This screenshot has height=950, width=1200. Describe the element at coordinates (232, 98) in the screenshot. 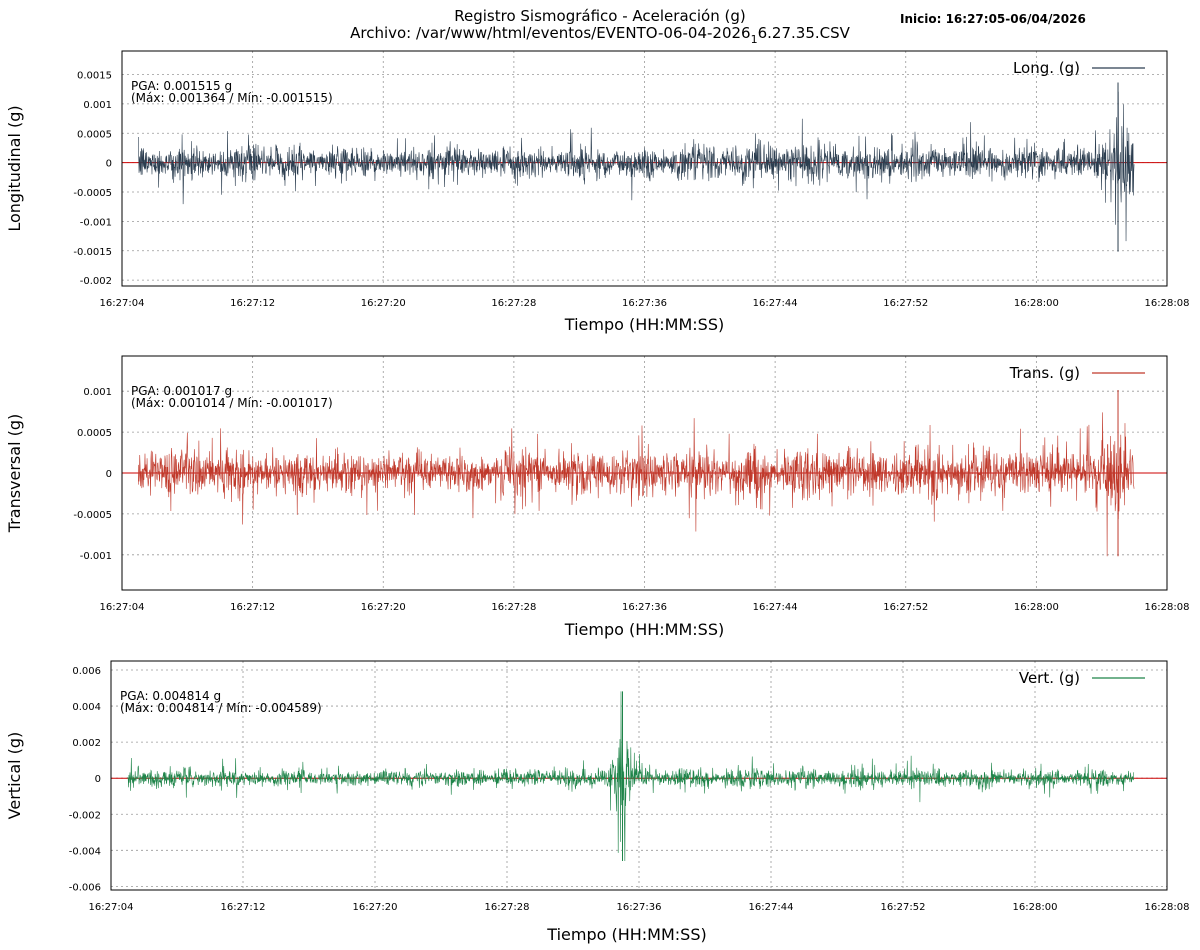

I see `maxmin-label: (Máx: 0.001364 / Mín: -0.001515)` at that location.